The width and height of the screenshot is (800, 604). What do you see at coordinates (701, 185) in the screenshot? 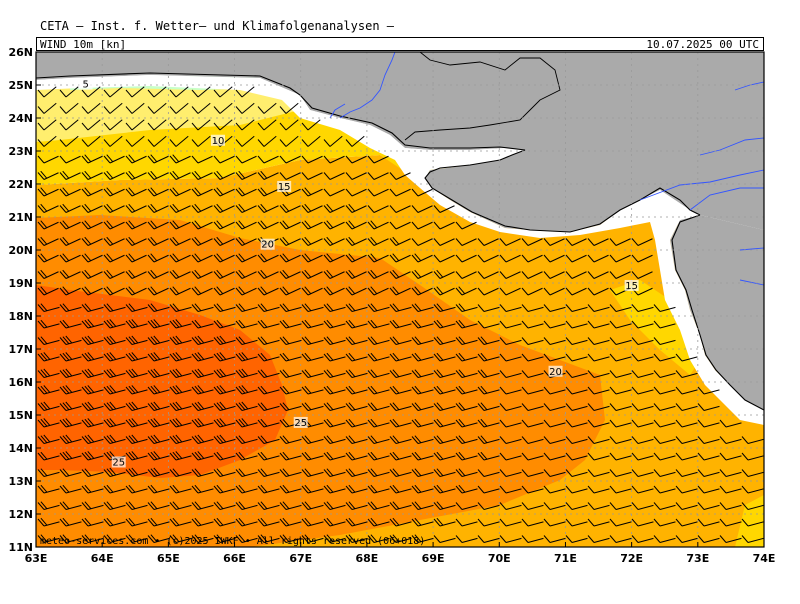
I see `river-narmada` at bounding box center [701, 185].